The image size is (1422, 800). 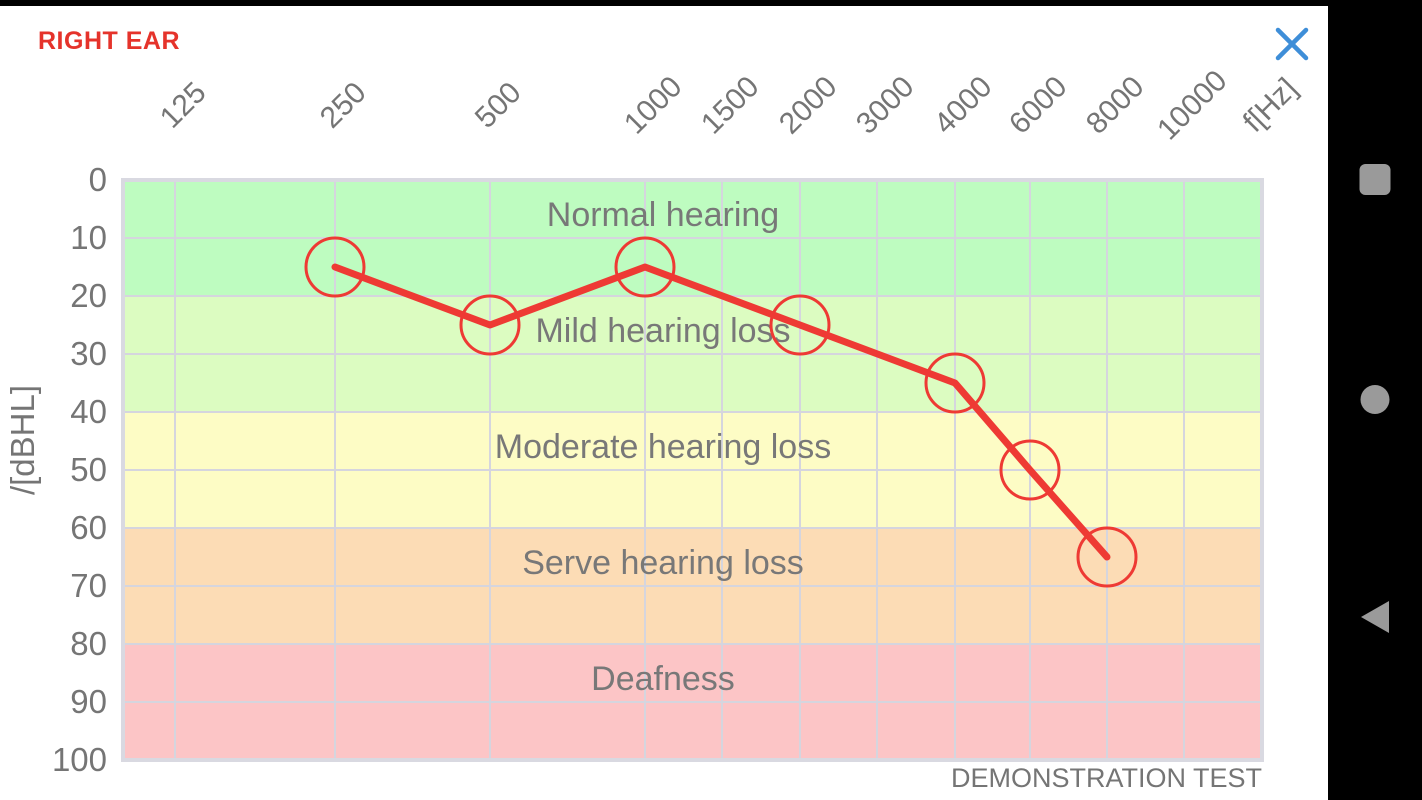 I want to click on close-button, so click(x=1287, y=43).